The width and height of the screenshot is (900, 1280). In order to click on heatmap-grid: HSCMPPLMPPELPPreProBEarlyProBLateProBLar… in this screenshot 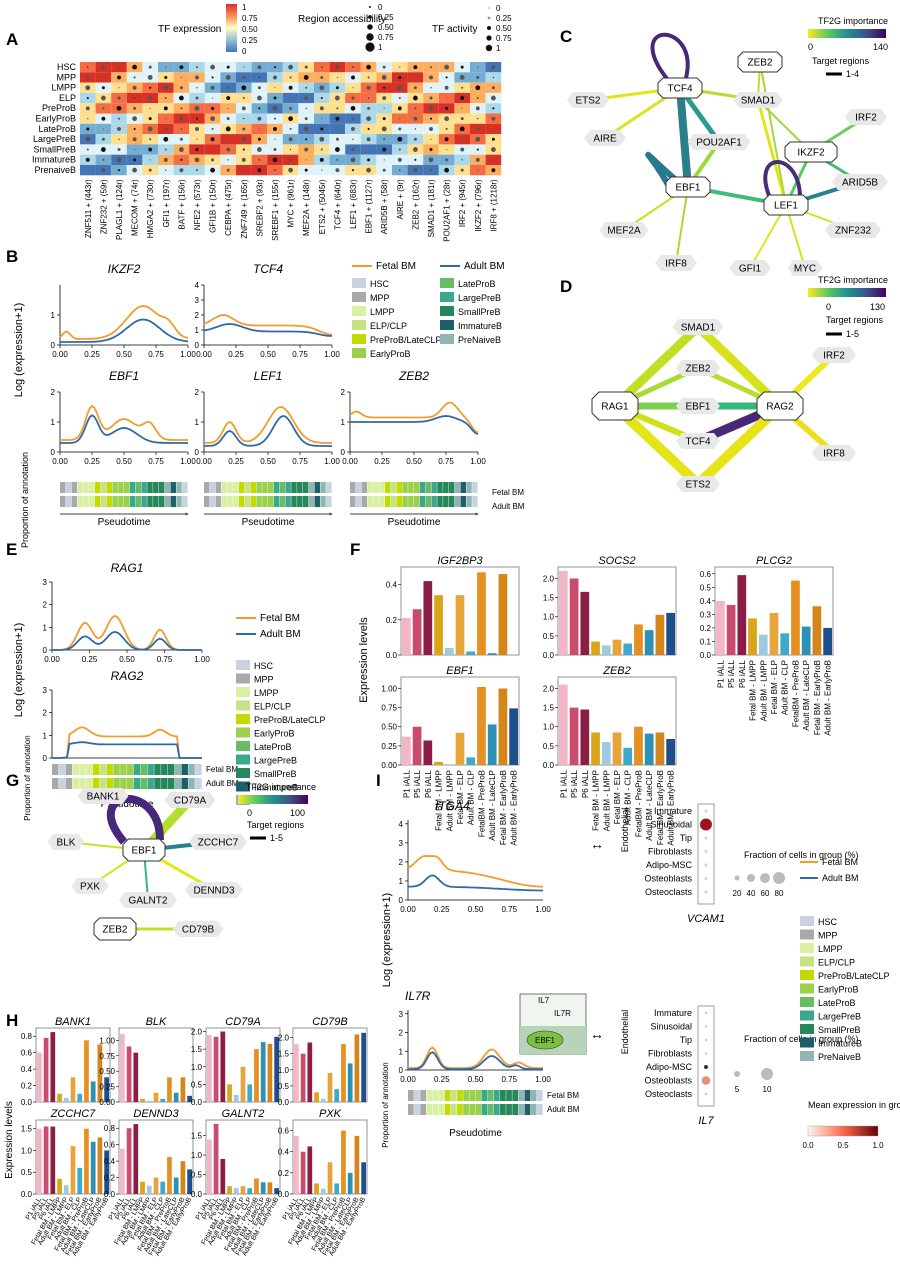, I will do `click(267, 152)`.